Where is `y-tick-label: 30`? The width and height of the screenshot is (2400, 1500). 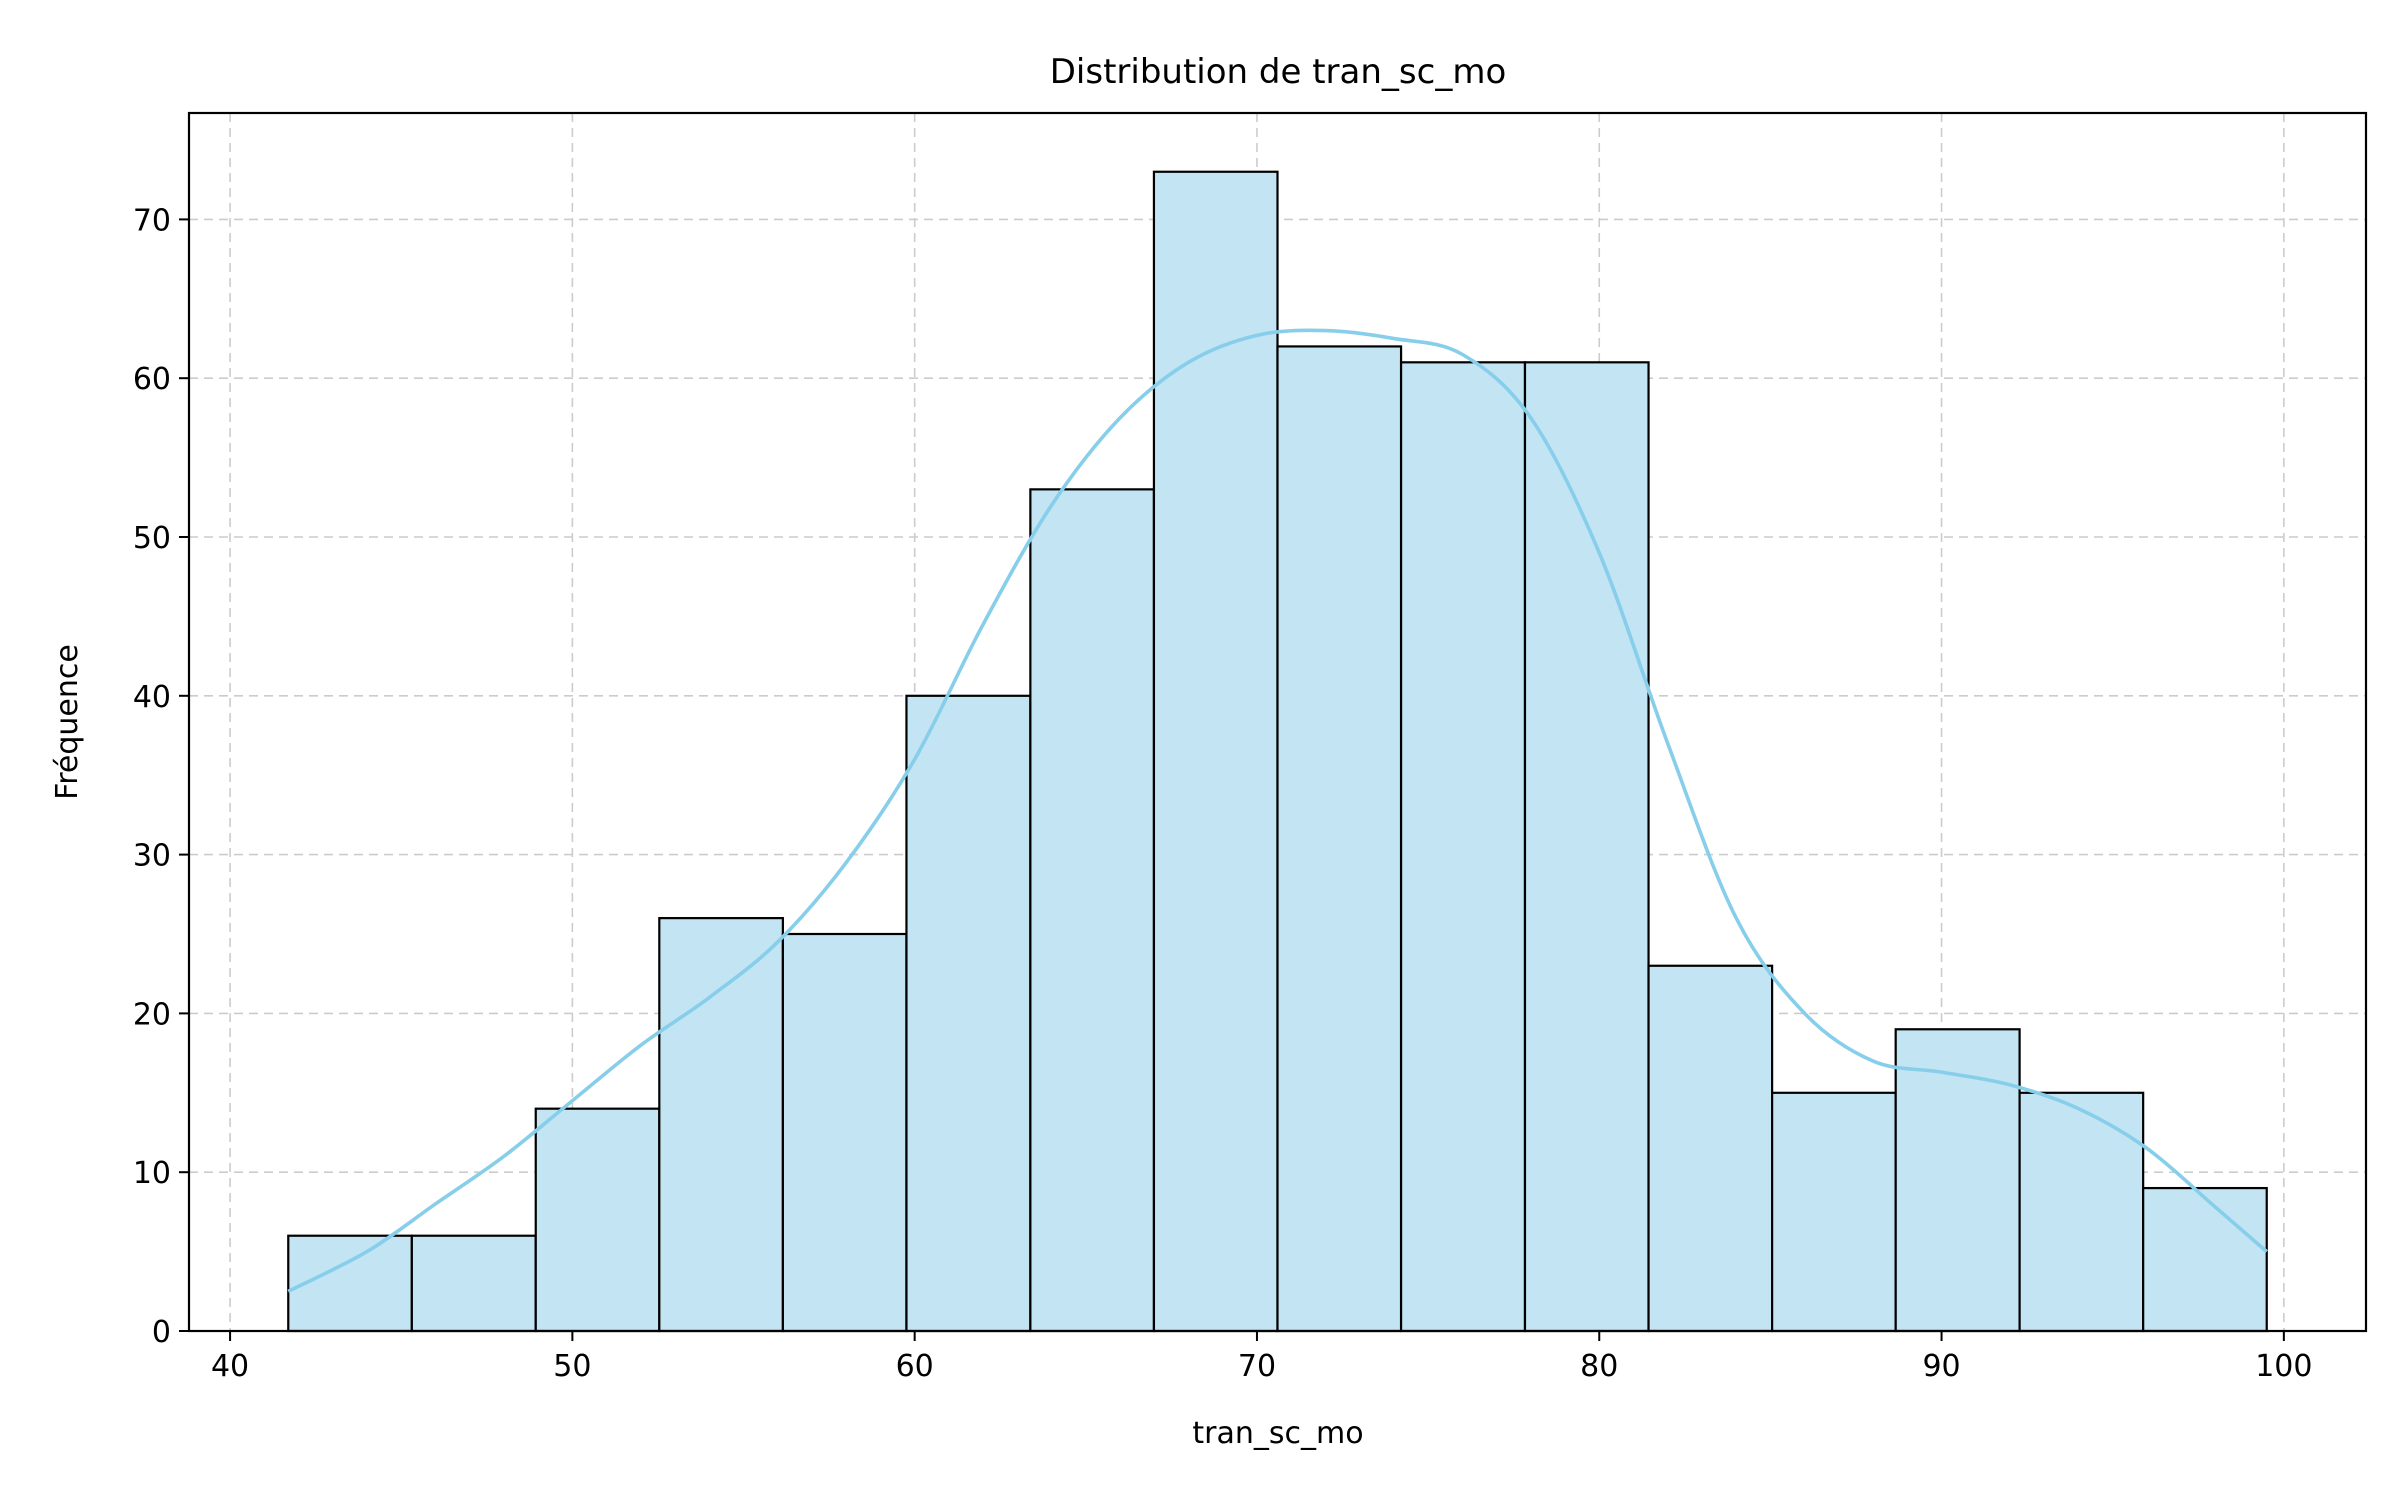 y-tick-label: 30 is located at coordinates (152, 856).